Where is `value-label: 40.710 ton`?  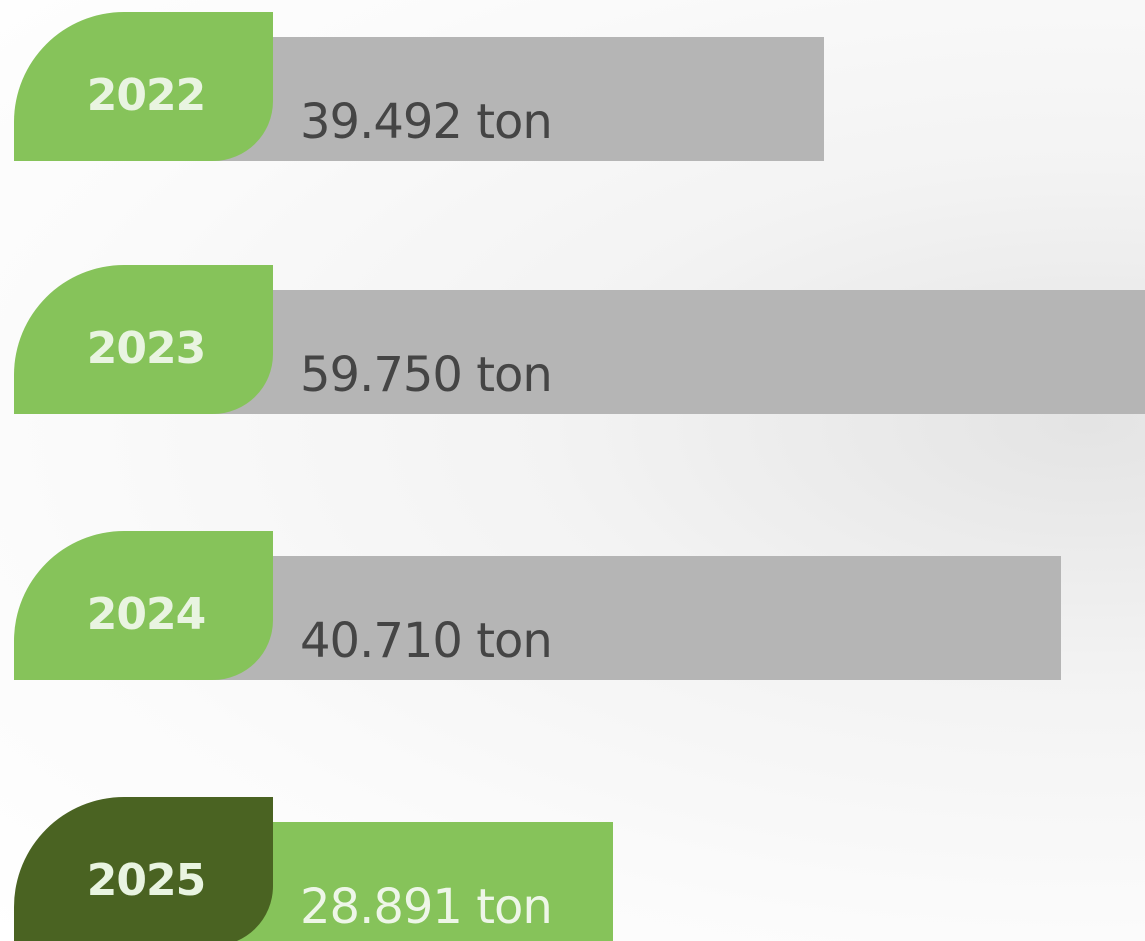 value-label: 40.710 ton is located at coordinates (426, 641).